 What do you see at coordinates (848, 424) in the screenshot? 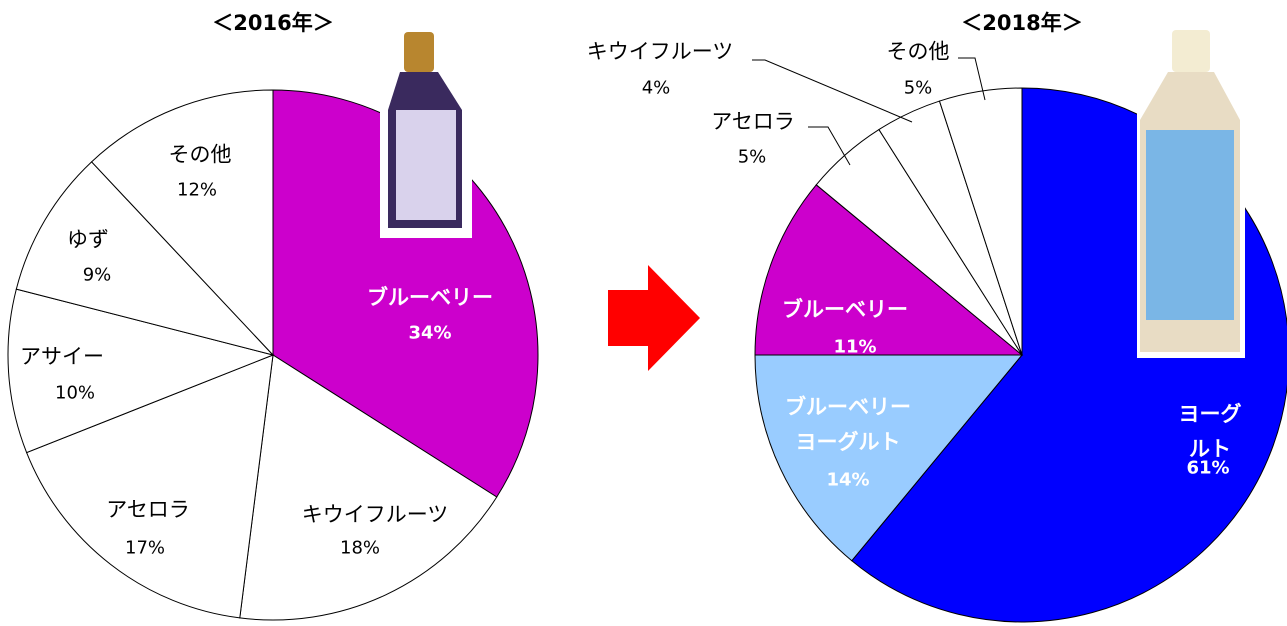
I see `category-label: ブルーベリー ヨーグルト` at bounding box center [848, 424].